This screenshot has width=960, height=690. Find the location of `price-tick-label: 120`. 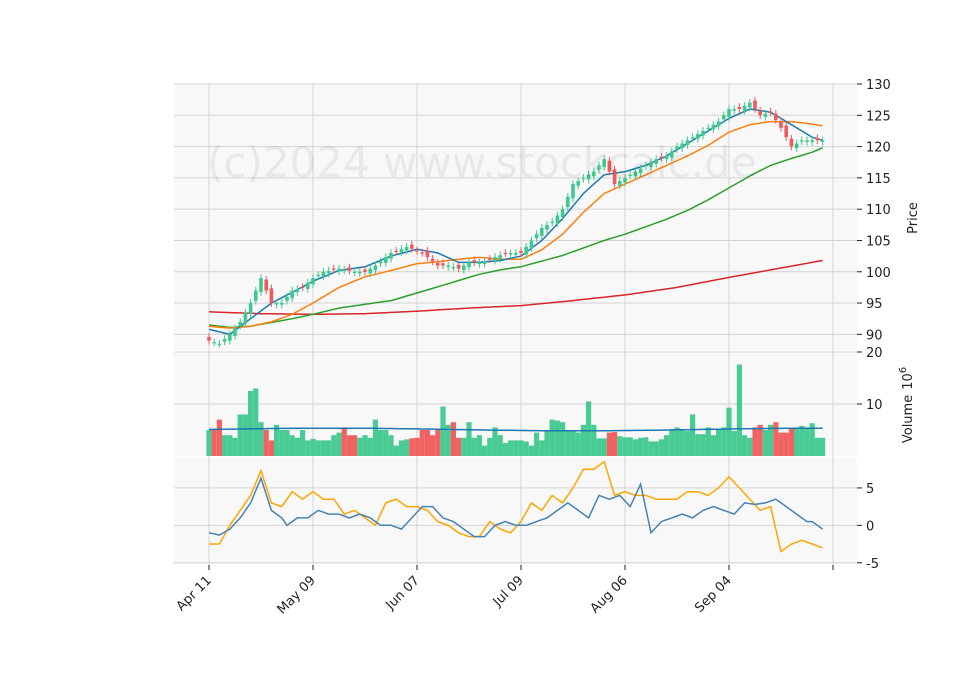

price-tick-label: 120 is located at coordinates (878, 148).